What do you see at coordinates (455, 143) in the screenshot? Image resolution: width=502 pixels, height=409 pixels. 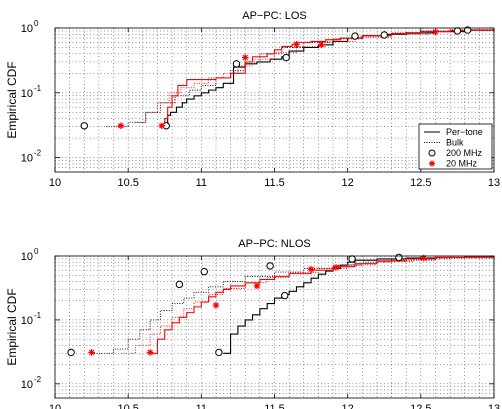 I see `legend-label: Bulk` at bounding box center [455, 143].